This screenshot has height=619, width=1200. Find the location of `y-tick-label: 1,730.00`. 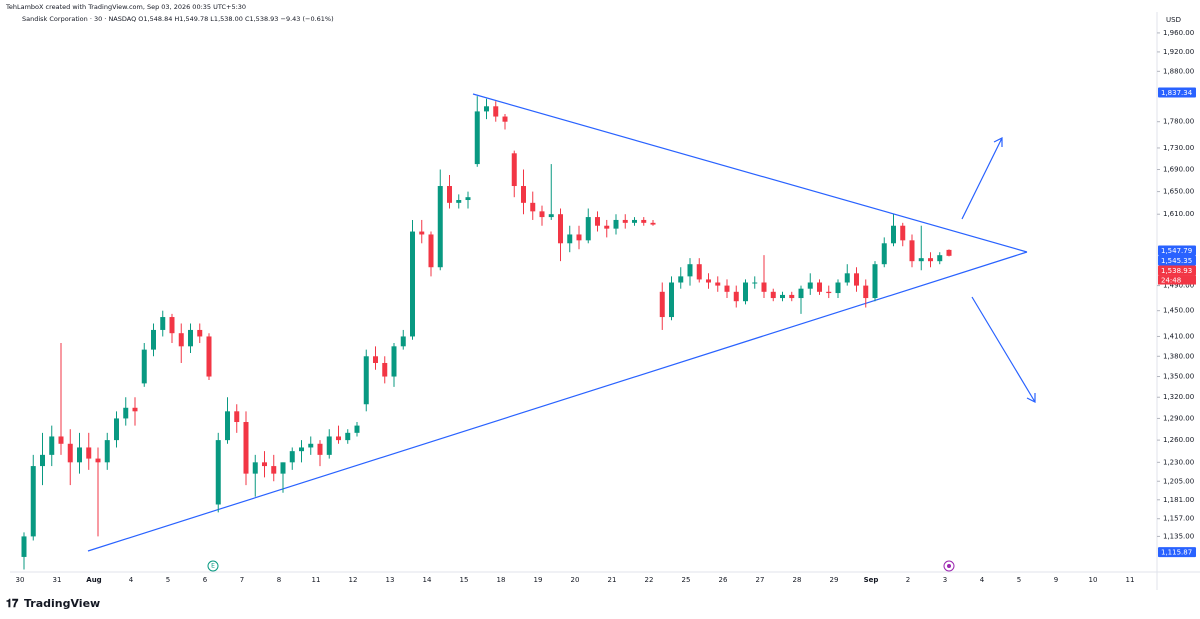

y-tick-label: 1,730.00 is located at coordinates (1178, 148).